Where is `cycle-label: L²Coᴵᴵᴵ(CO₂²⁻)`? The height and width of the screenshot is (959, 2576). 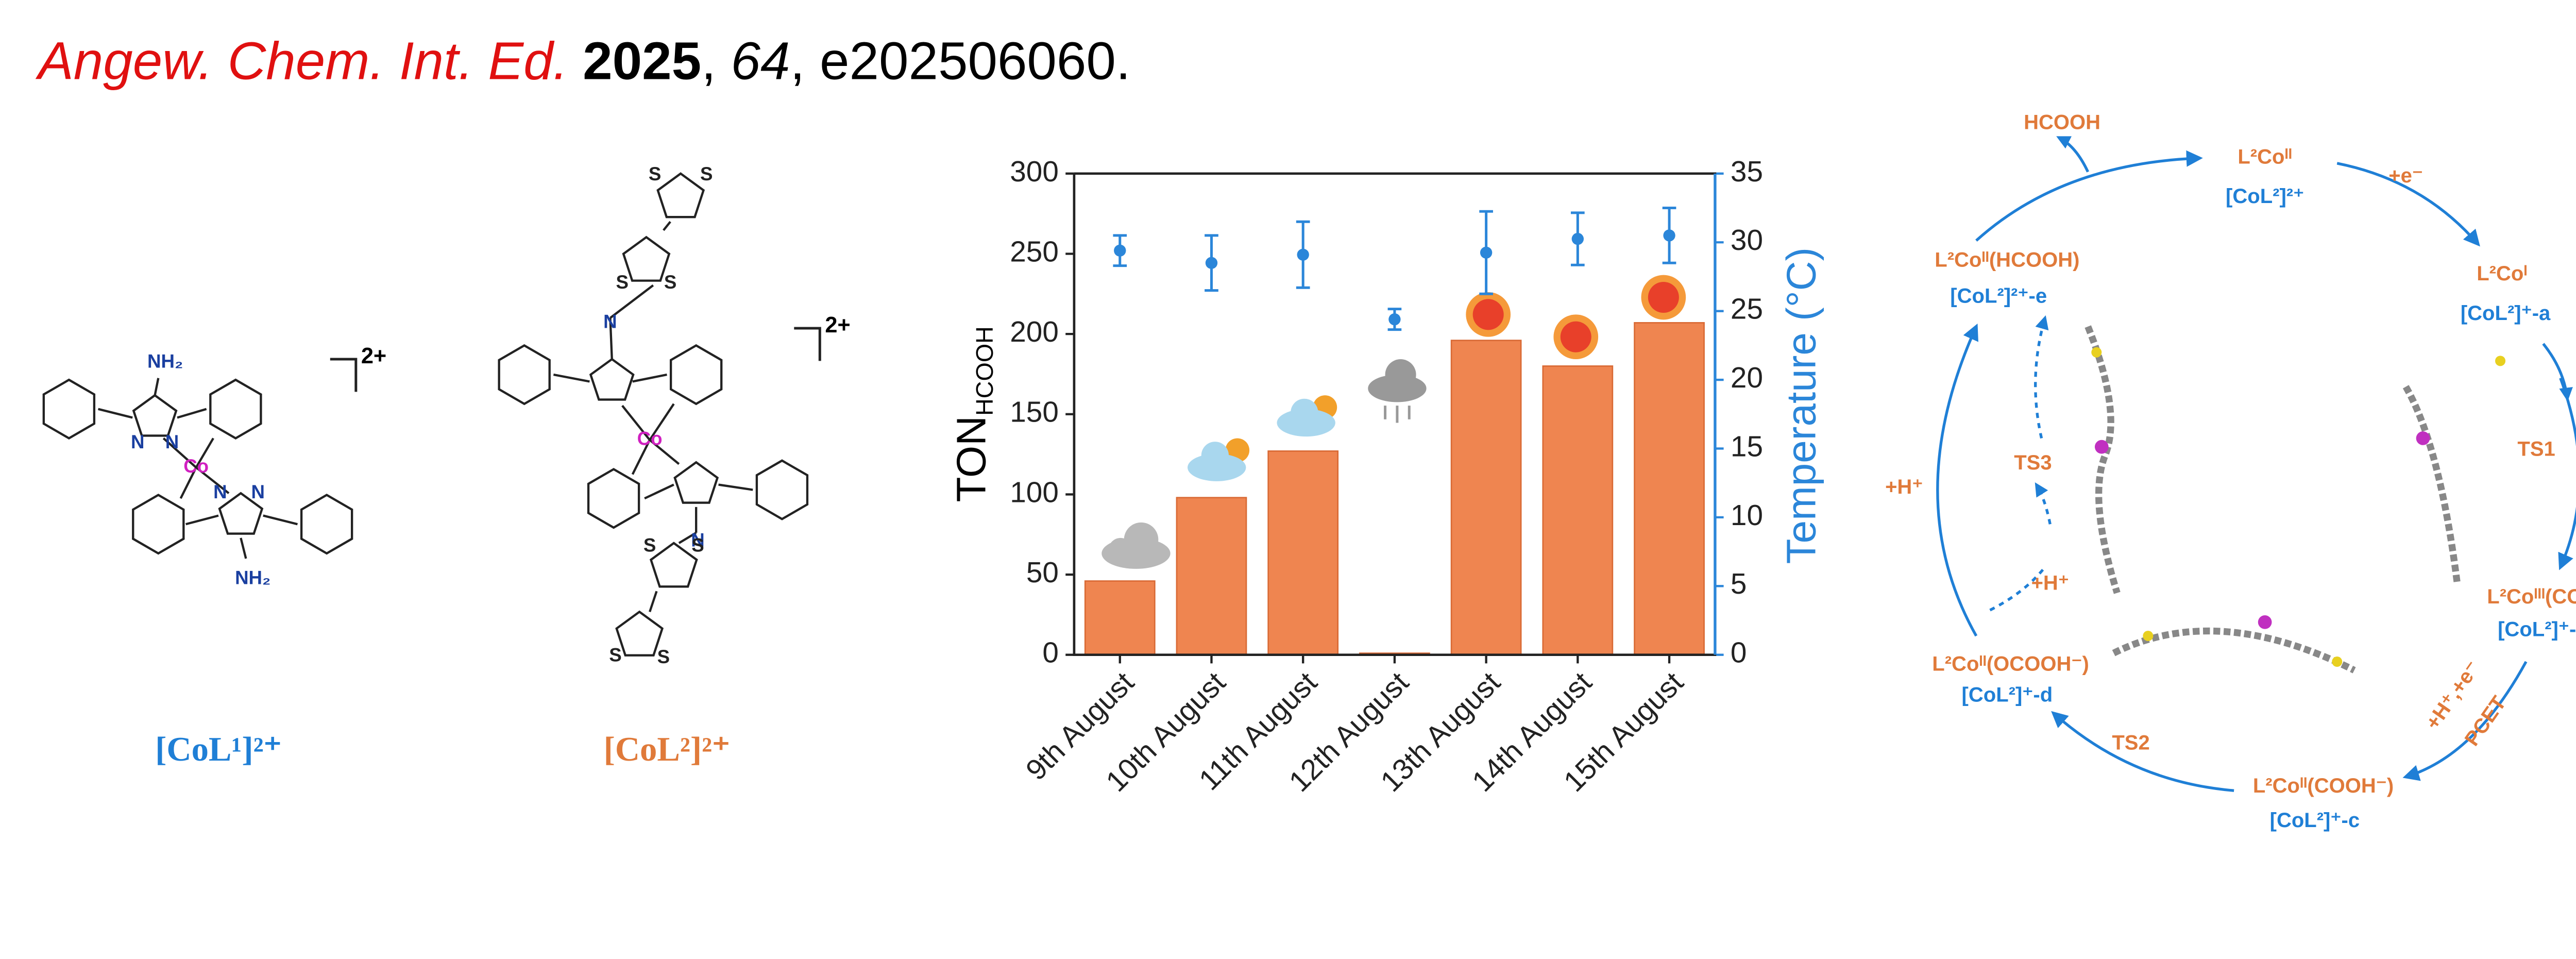 cycle-label: L²Coᴵᴵᴵ(CO₂²⁻) is located at coordinates (2531, 596).